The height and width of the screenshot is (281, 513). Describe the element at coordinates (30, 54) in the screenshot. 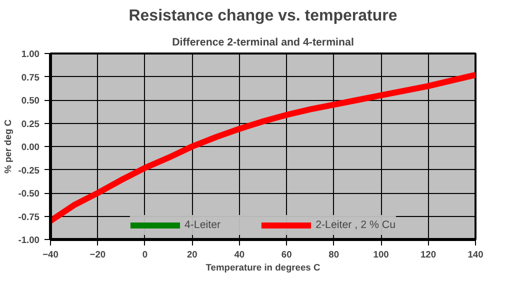

I see `y-tick-label: 1.00` at that location.